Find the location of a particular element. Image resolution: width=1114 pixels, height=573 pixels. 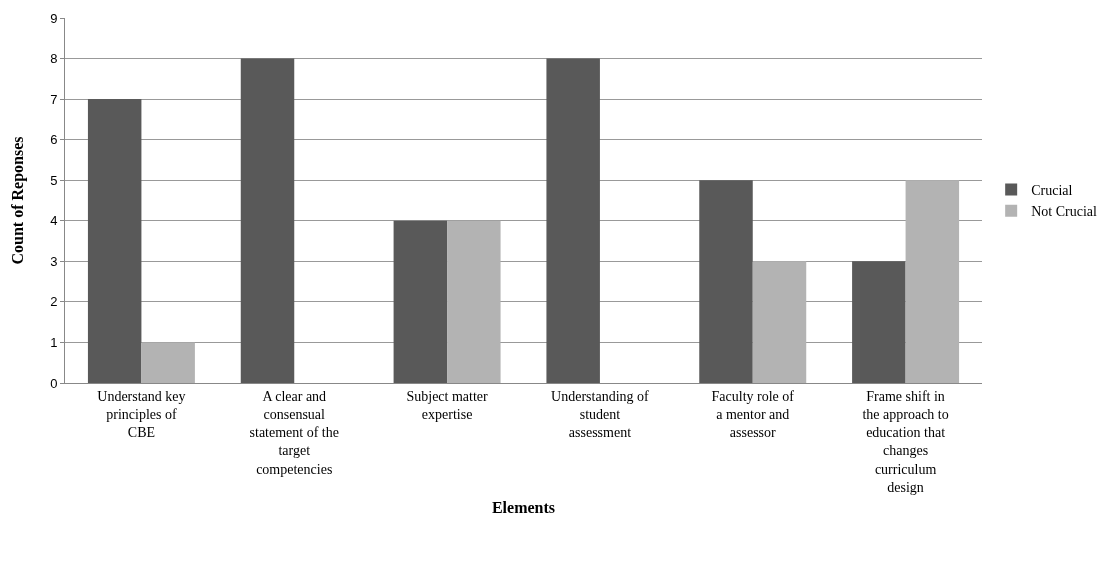

y-tick-label: 6 is located at coordinates (54, 140).